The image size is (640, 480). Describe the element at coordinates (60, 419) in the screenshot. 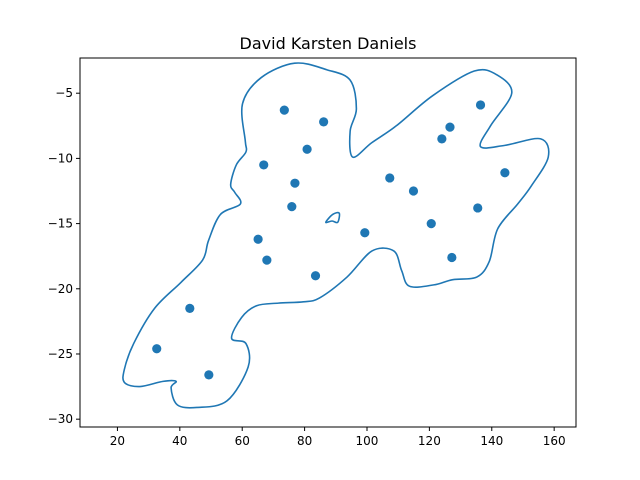

I see `y-tick-label: −30` at that location.